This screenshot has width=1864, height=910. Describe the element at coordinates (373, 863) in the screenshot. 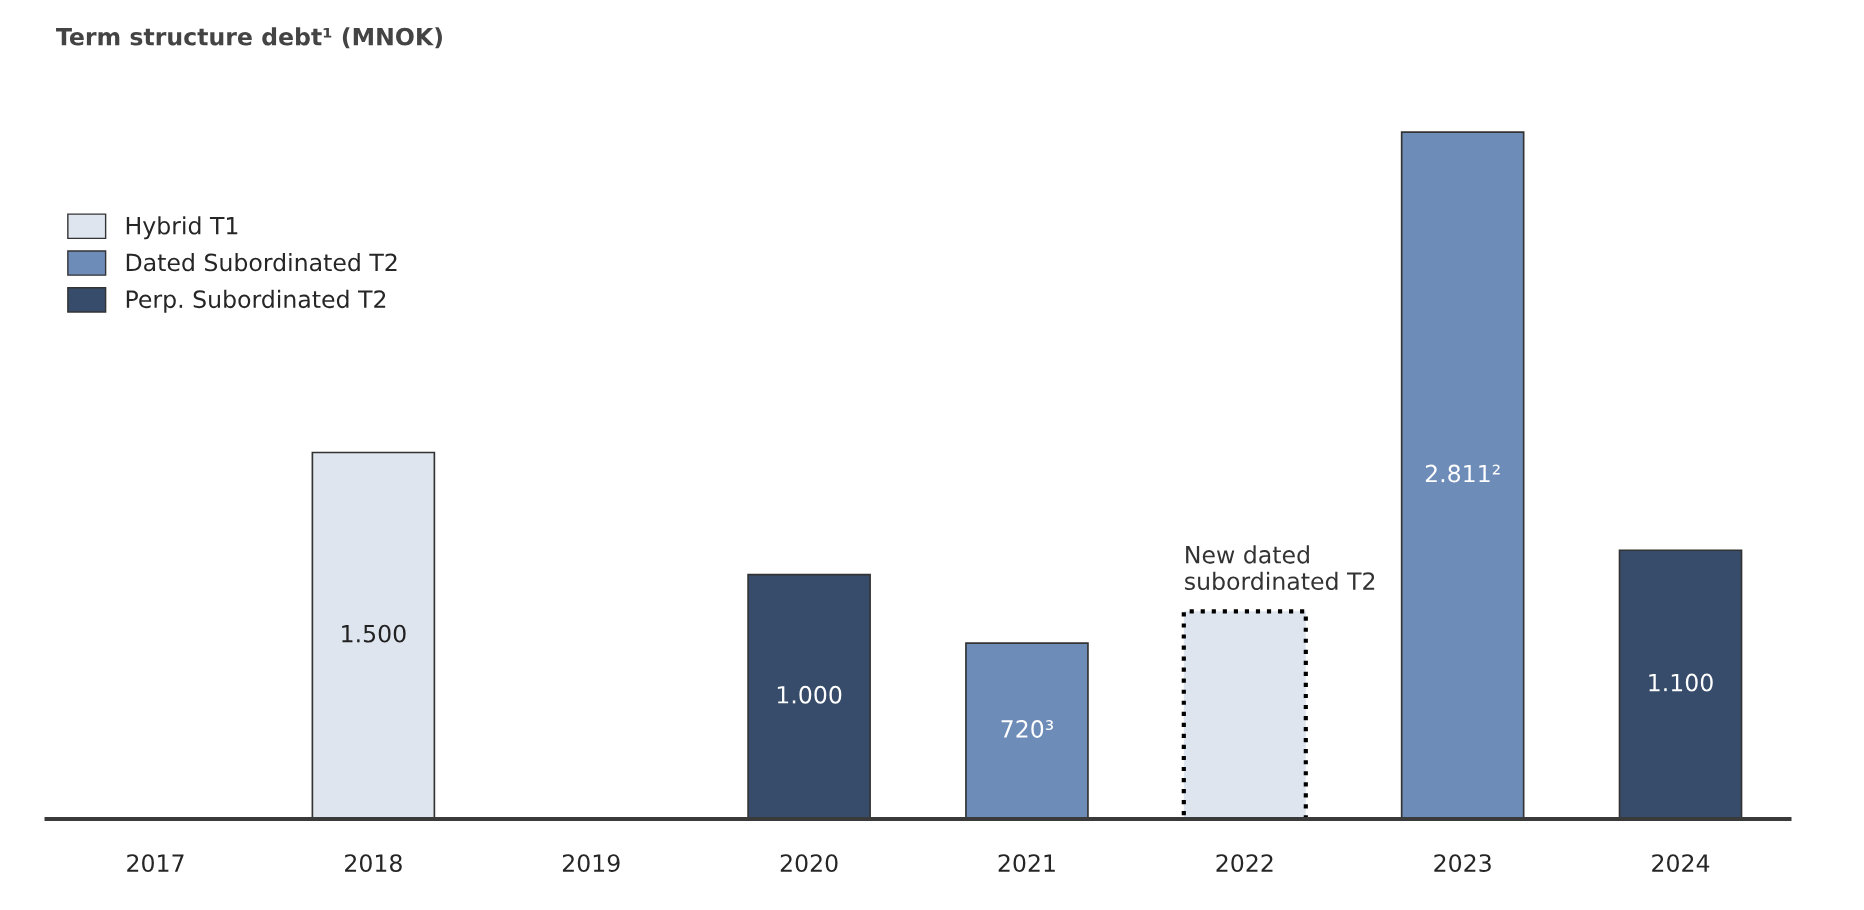

I see `x-tick-label: 2018` at that location.